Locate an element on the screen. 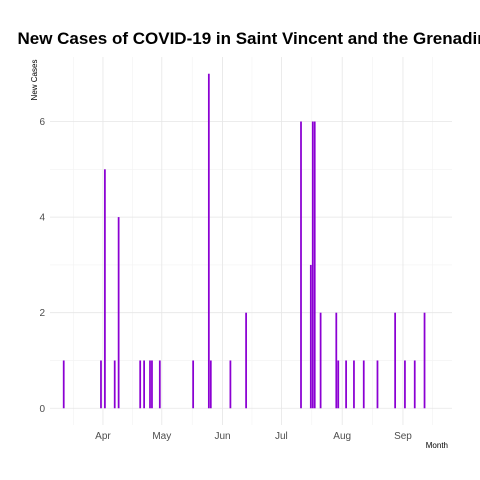  y-tick-label: 0 is located at coordinates (42, 409).